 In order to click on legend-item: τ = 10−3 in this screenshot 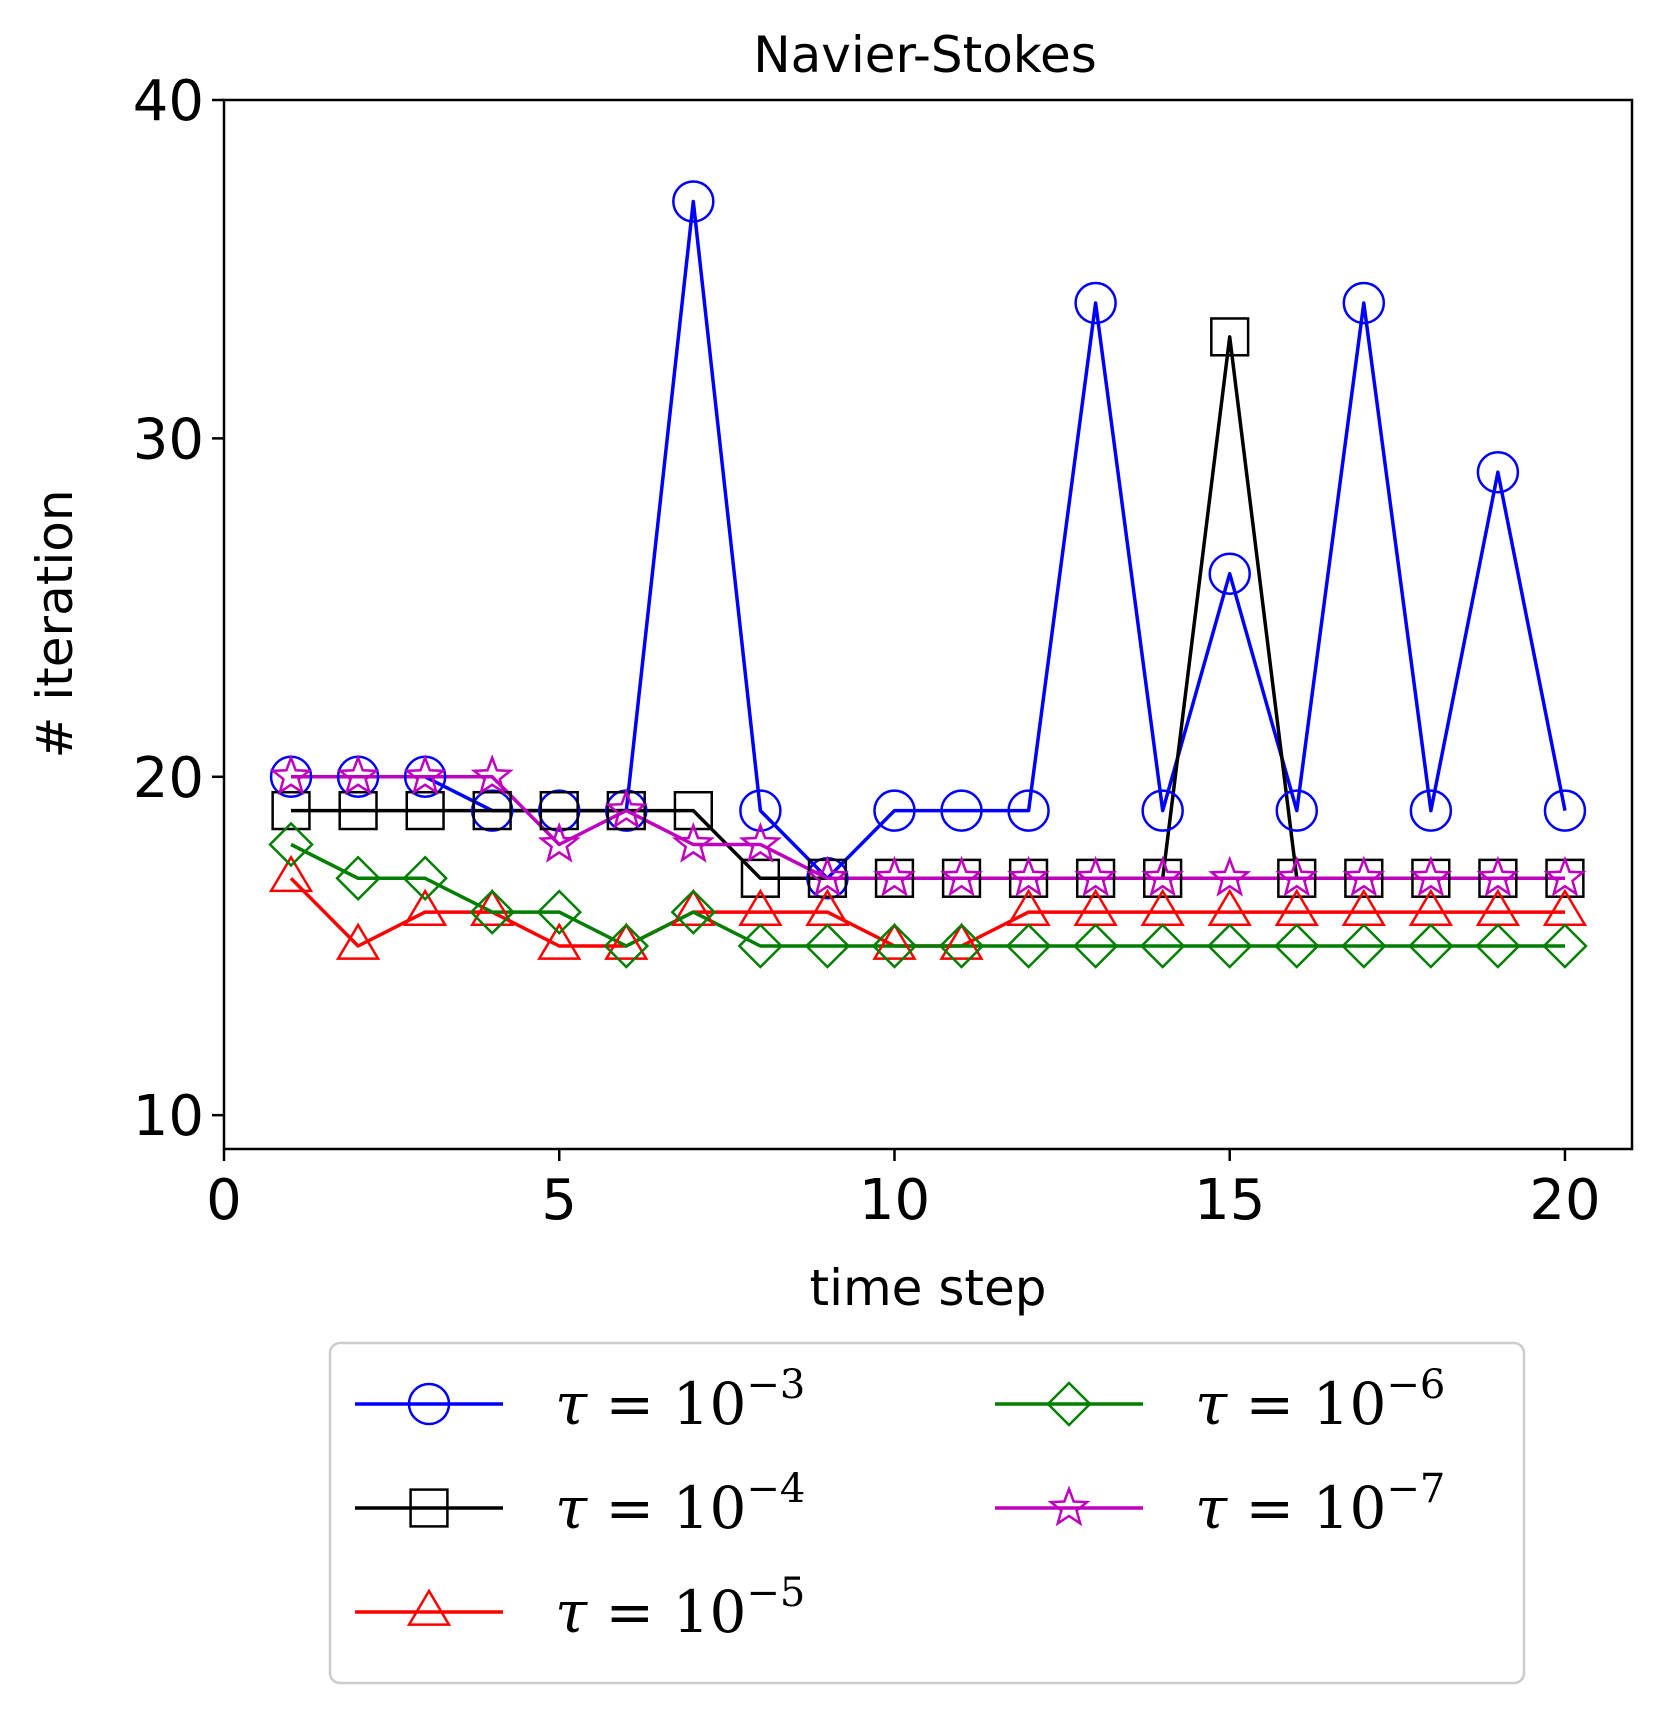, I will do `click(580, 1400)`.